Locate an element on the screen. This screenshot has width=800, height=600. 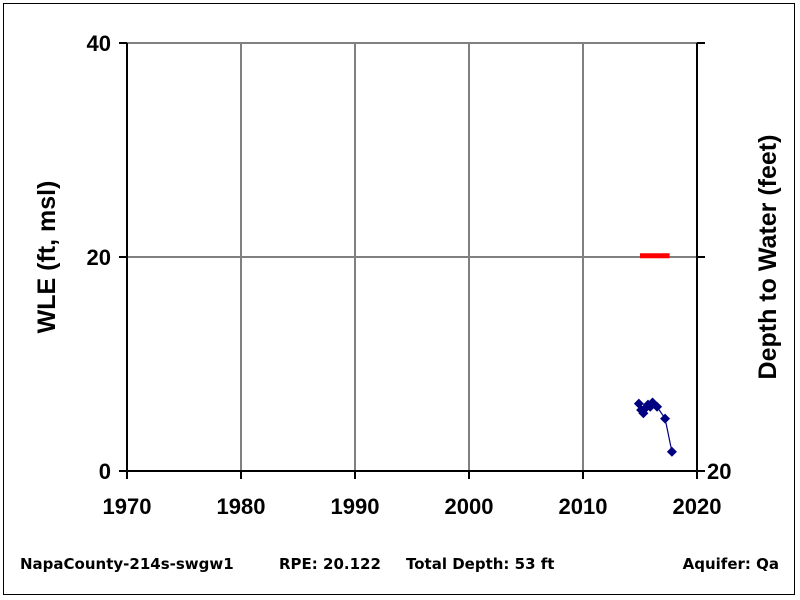
y-left-tick-label: 20 is located at coordinates (99, 257).